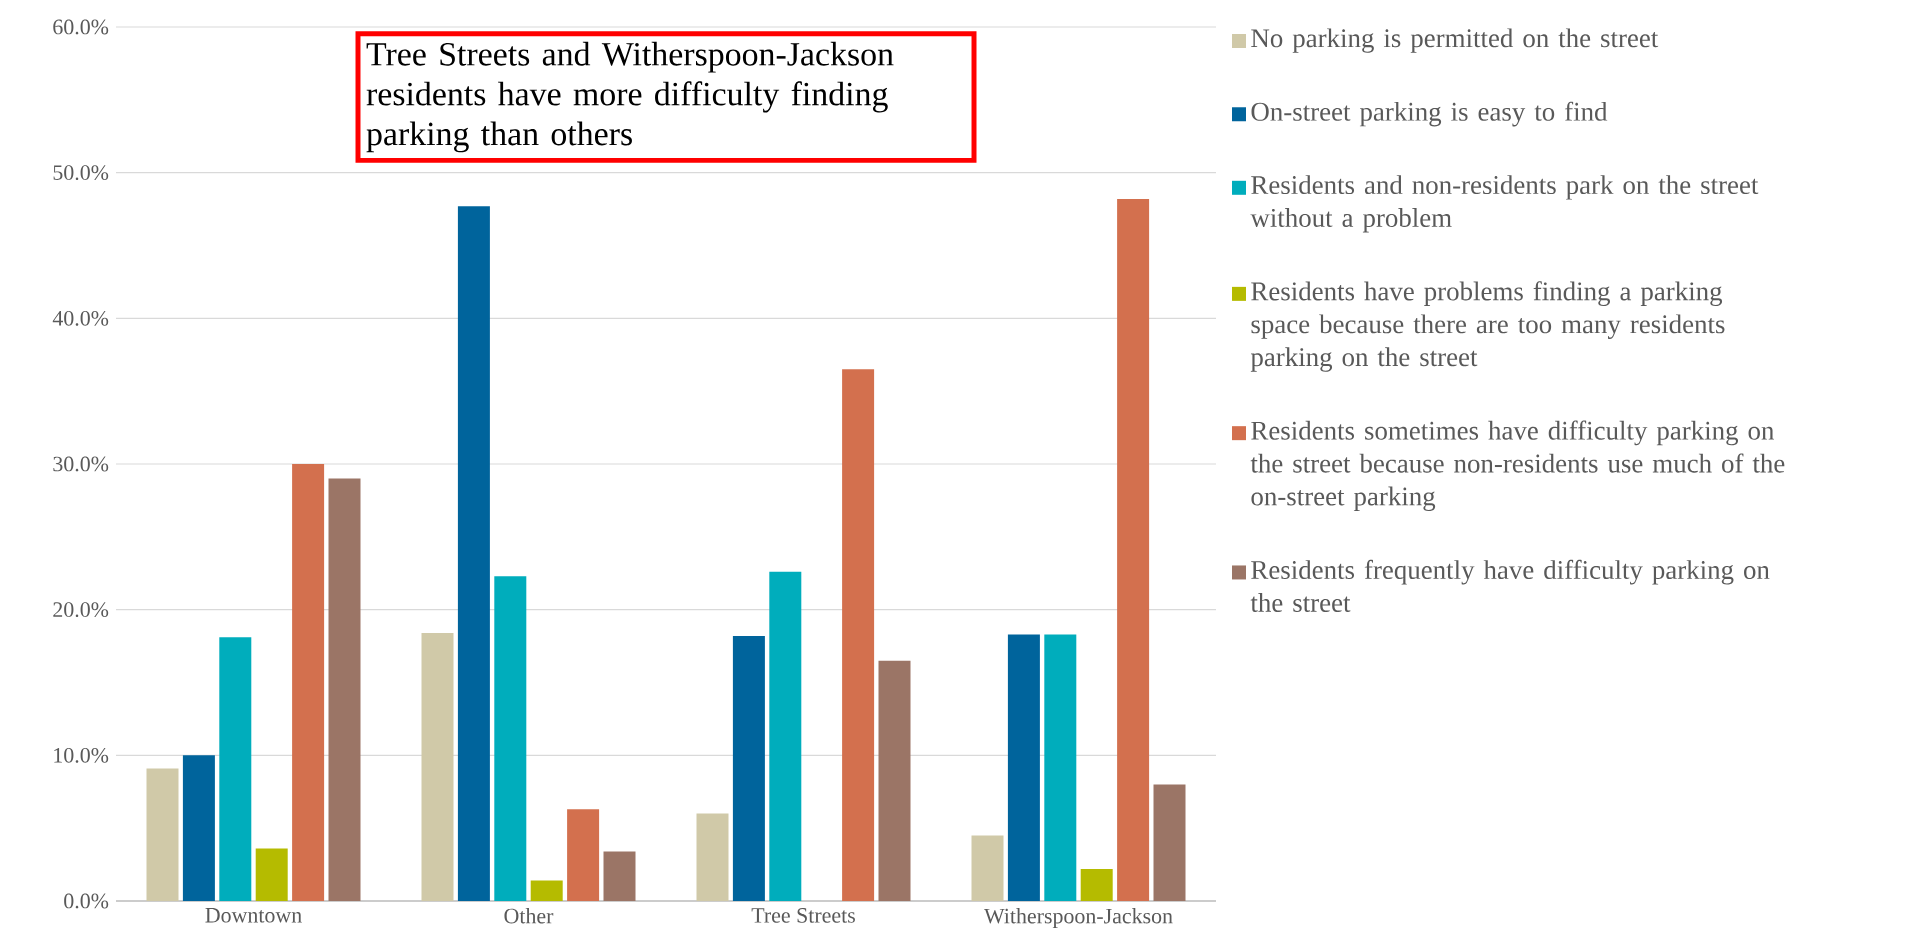 This screenshot has width=1907, height=952. What do you see at coordinates (1429, 114) in the screenshot?
I see `legend-label: On-street parking is easy to find` at bounding box center [1429, 114].